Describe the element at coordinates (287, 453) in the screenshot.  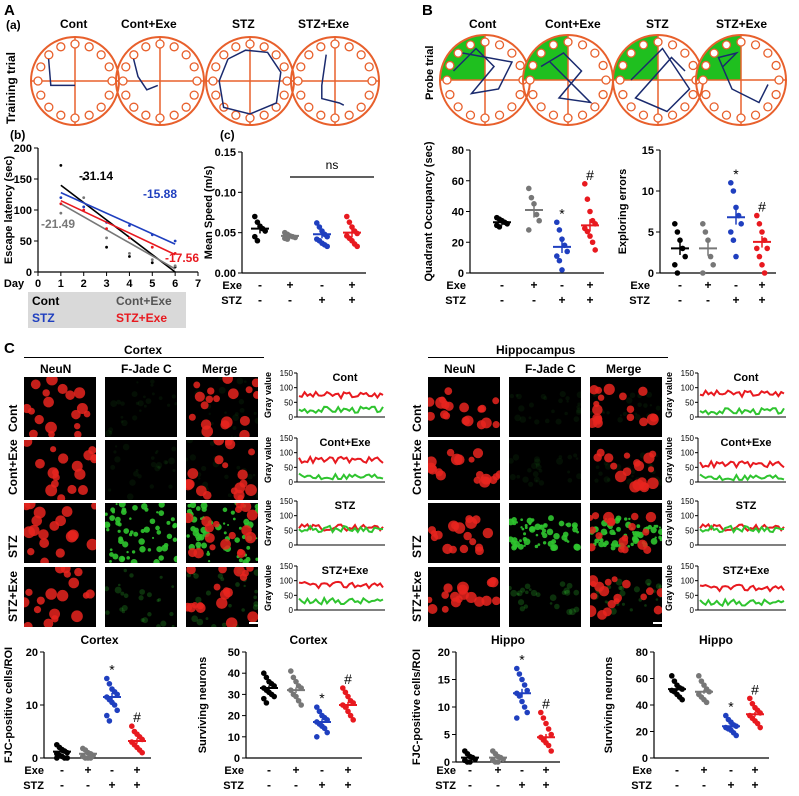
I see `y-tick-label: 100` at that location.